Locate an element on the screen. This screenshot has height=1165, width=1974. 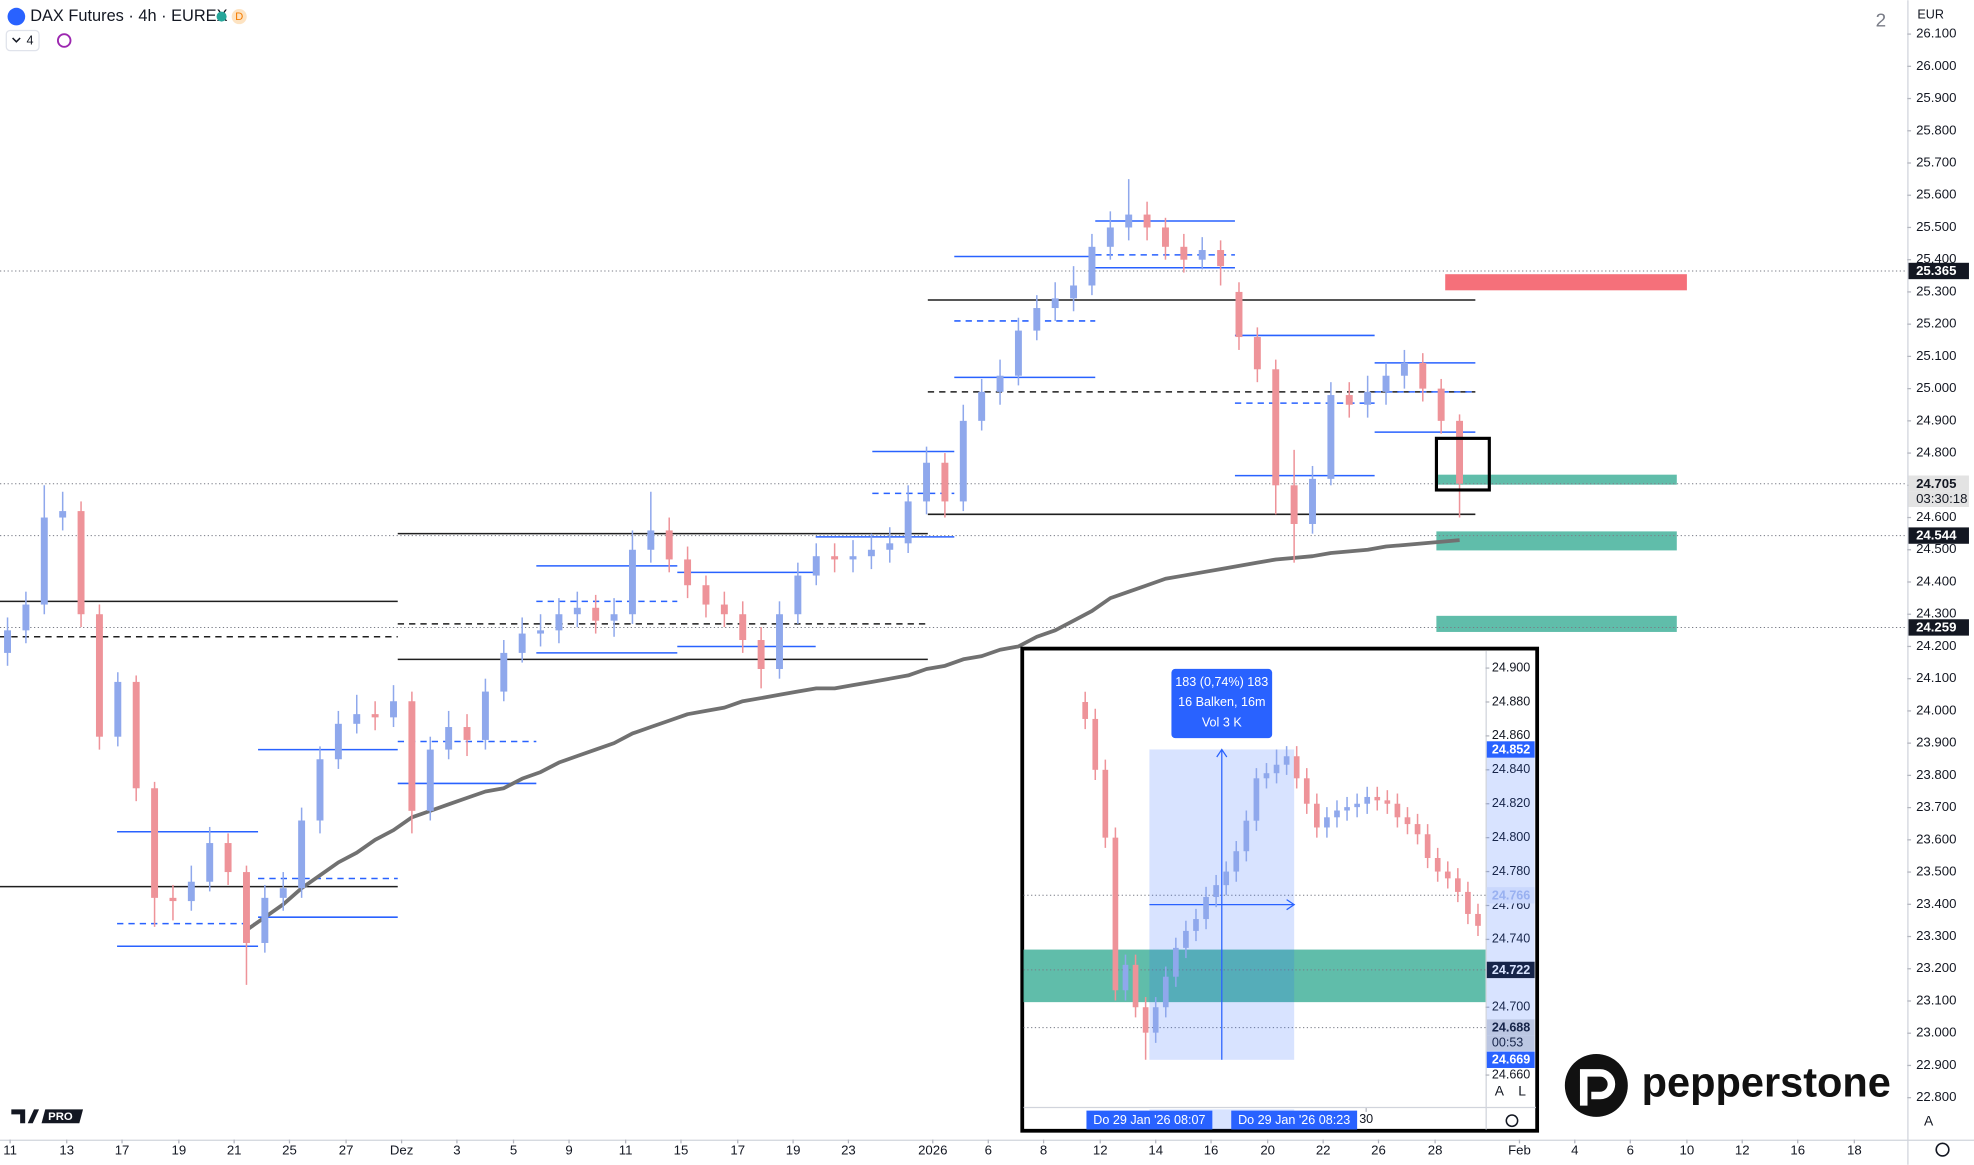
x-tick-label: 18 is located at coordinates (1854, 1149).